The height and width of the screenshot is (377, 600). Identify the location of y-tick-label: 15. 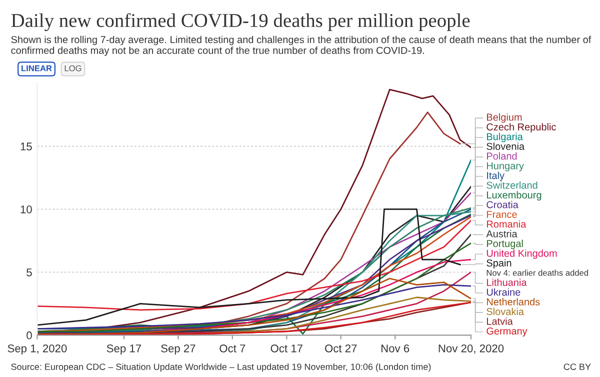
(26, 146).